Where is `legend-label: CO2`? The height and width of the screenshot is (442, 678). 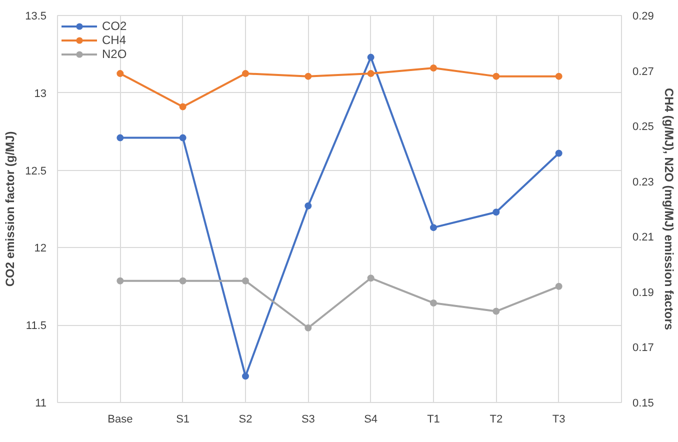
legend-label: CO2 is located at coordinates (114, 26).